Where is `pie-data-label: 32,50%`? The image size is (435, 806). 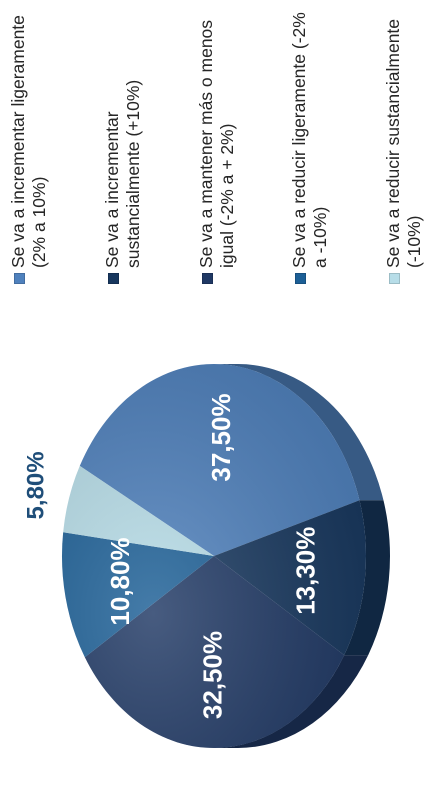
pie-data-label: 32,50% is located at coordinates (212, 675).